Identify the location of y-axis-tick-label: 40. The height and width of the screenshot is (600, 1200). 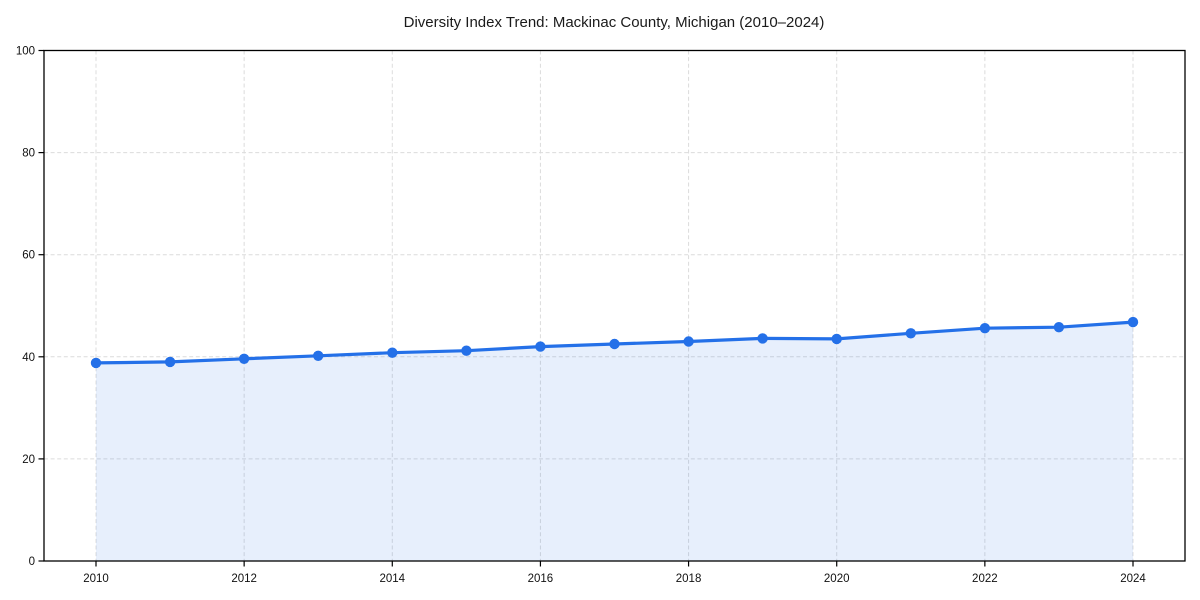
(28, 358).